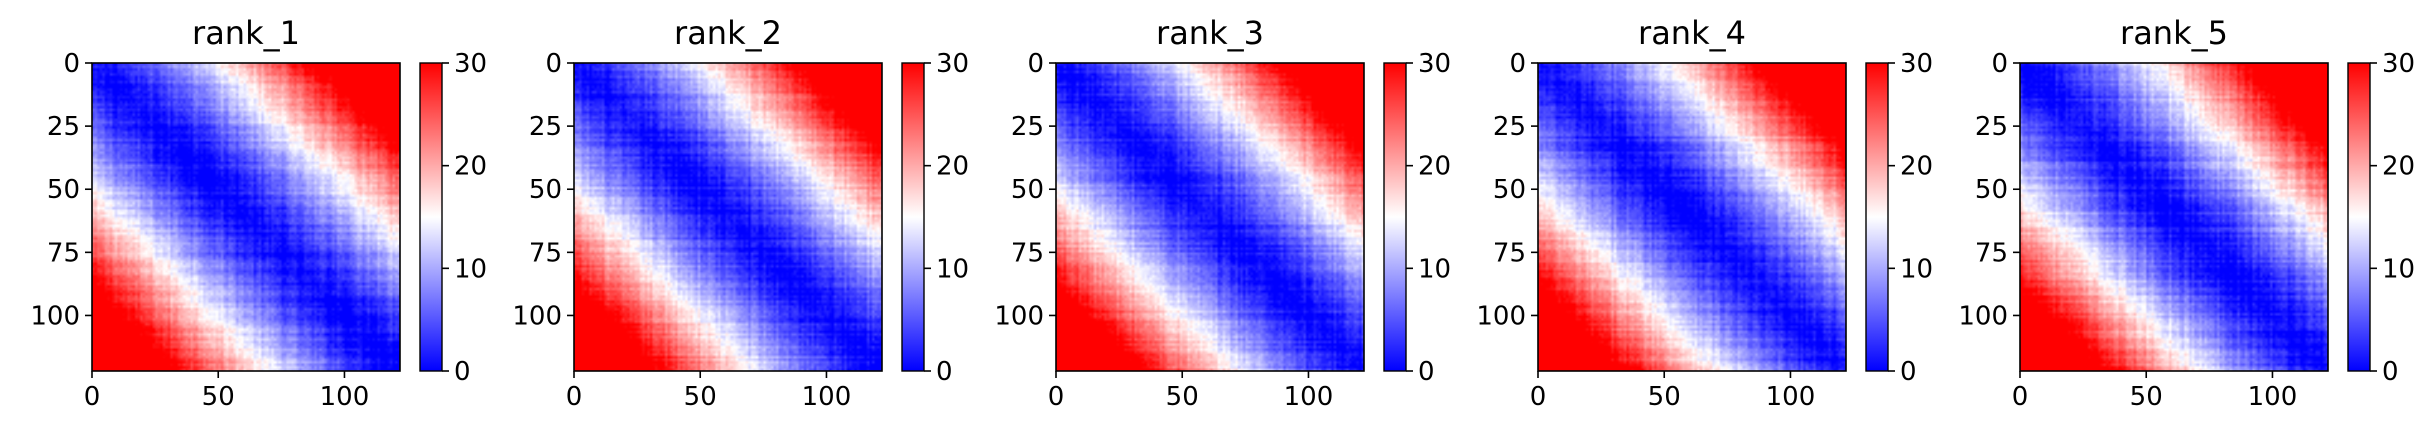 Image resolution: width=2435 pixels, height=438 pixels. Describe the element at coordinates (1210, 33) in the screenshot. I see `chart-title: rank_3` at that location.